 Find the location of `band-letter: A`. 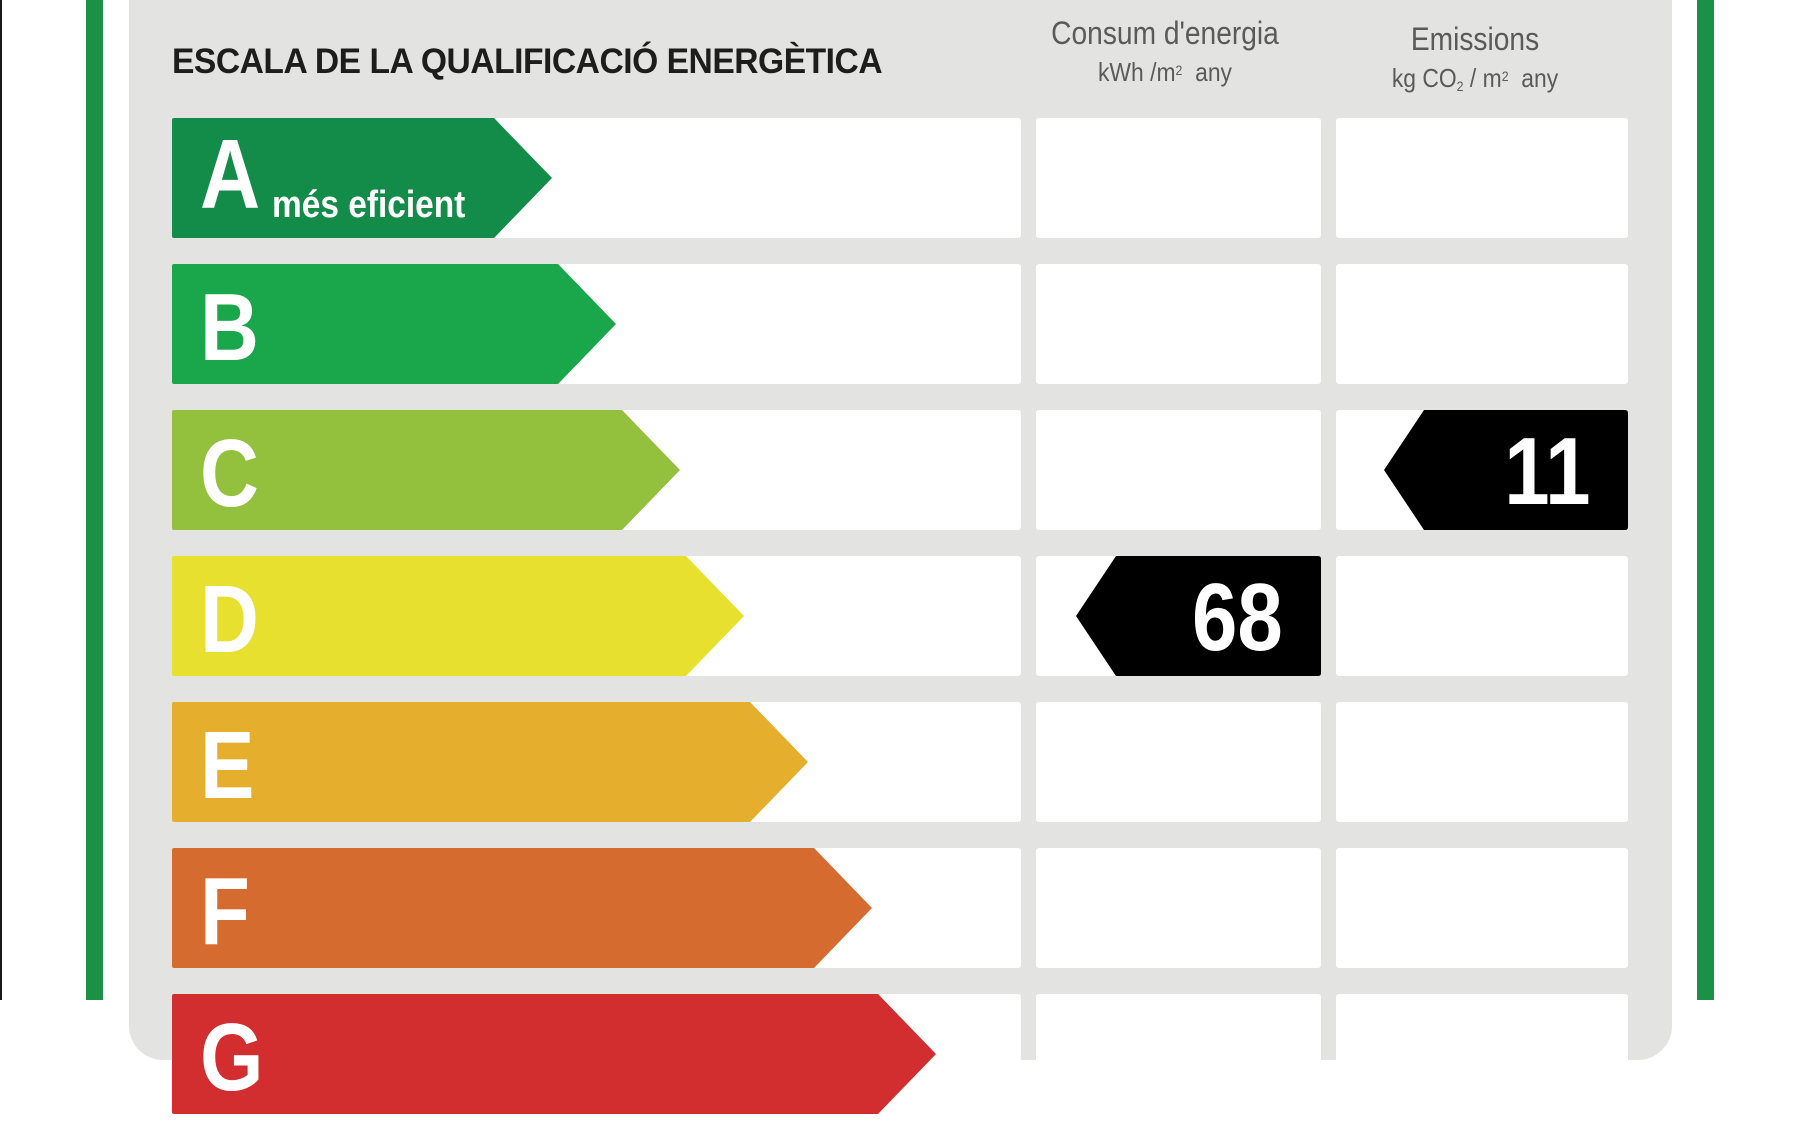

band-letter: A is located at coordinates (230, 174).